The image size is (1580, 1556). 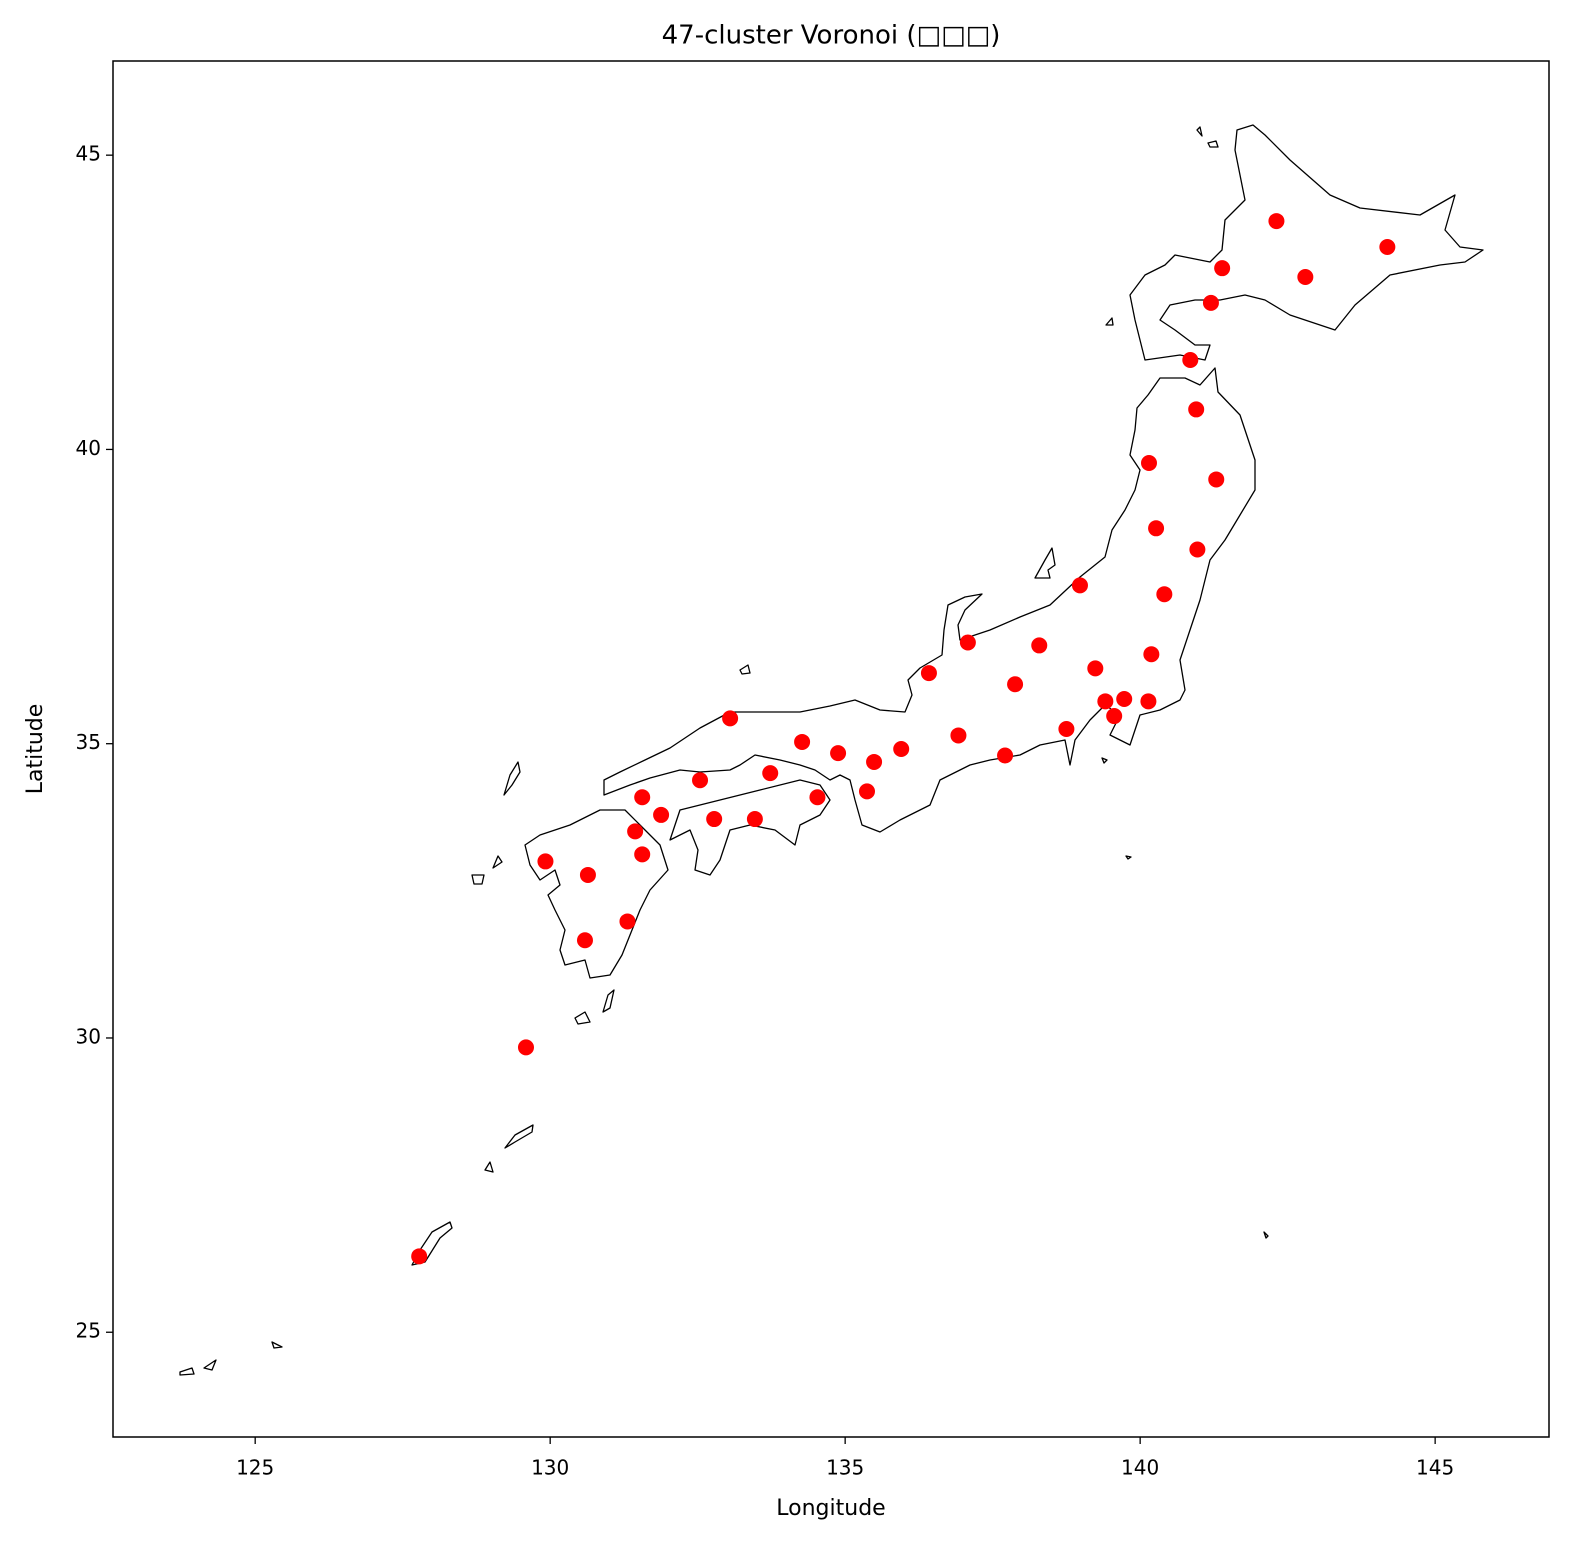 What do you see at coordinates (1435, 1468) in the screenshot?
I see `x-tick-label: 145` at bounding box center [1435, 1468].